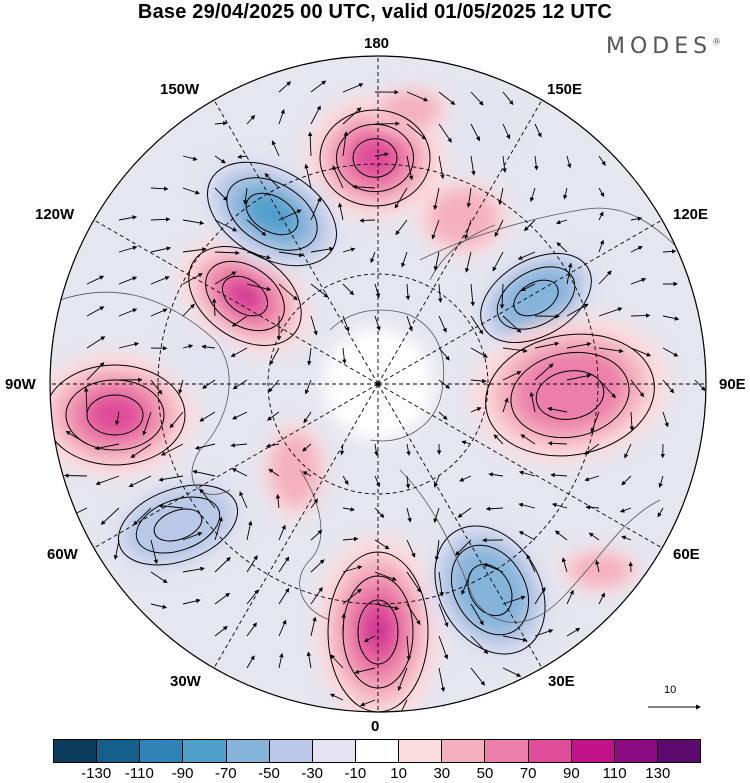 This screenshot has width=750, height=783. What do you see at coordinates (269, 773) in the screenshot?
I see `colorbar-tick-label: -50` at bounding box center [269, 773].